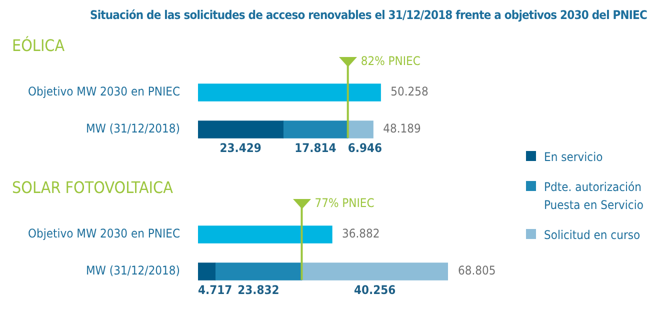 The image size is (659, 330). Describe the element at coordinates (344, 203) in the screenshot. I see `ref-line-label: 77% PNIEC` at that location.